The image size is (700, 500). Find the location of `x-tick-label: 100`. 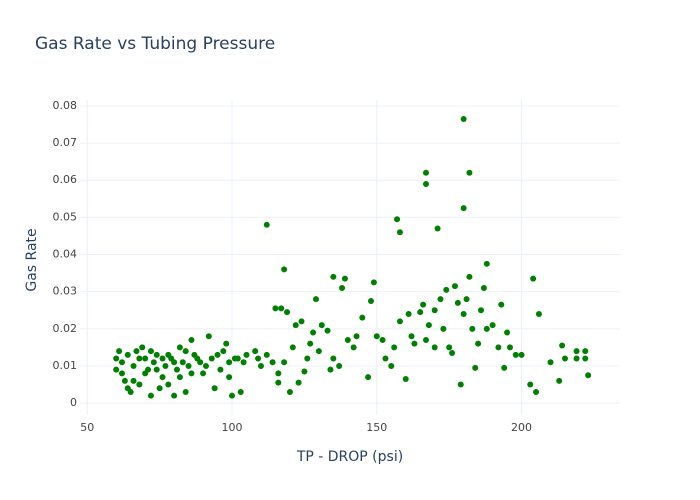

x-tick-label: 100 is located at coordinates (232, 427).